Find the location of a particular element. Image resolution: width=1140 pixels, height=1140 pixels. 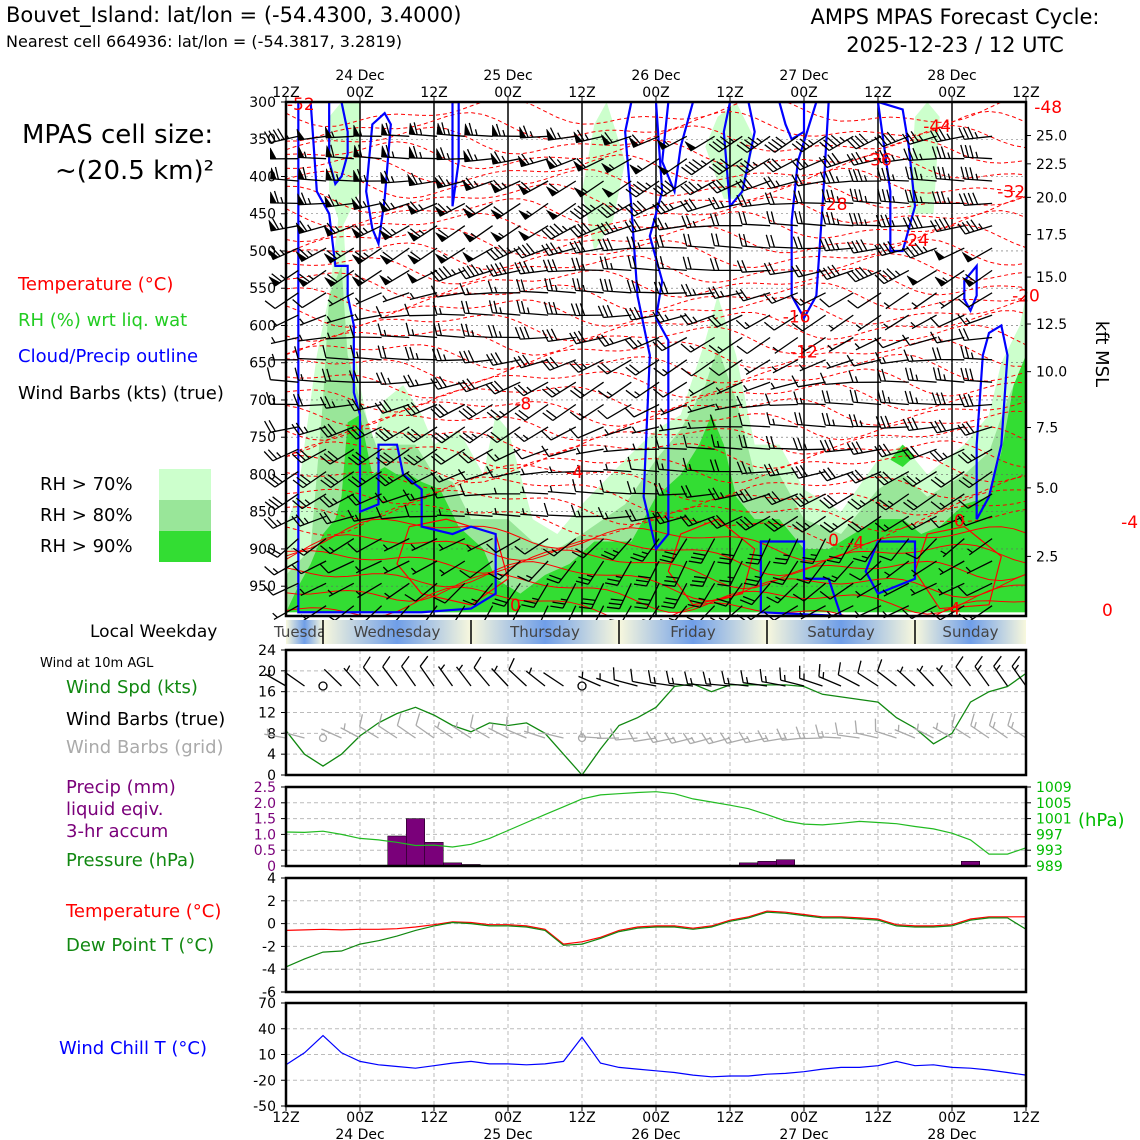

legend-rh70-swatch is located at coordinates (185, 484).